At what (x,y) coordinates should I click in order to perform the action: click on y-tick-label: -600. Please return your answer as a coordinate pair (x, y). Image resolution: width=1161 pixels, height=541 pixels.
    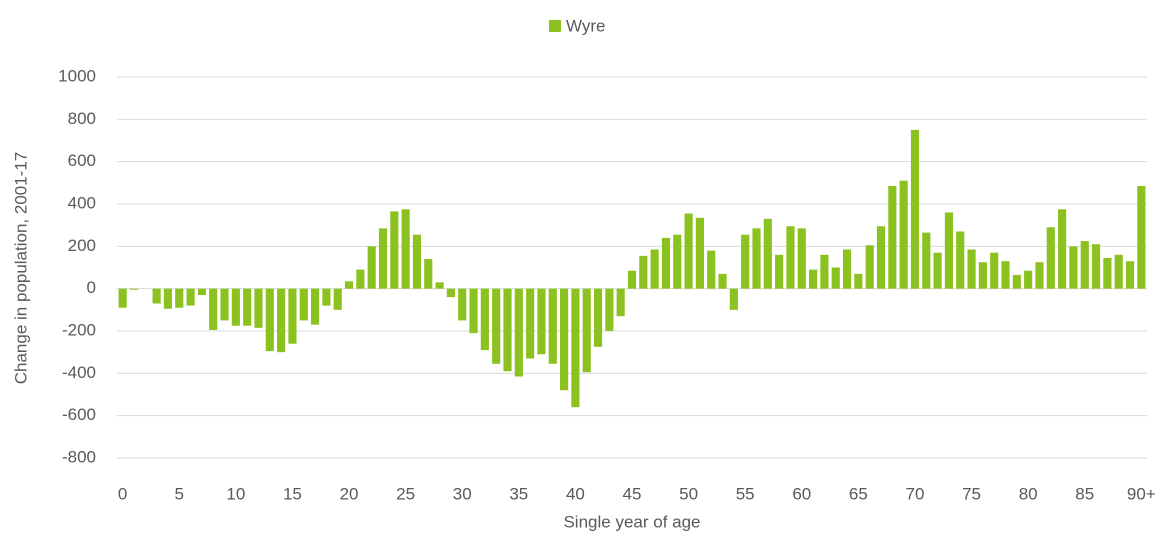
    Looking at the image, I should click on (79, 414).